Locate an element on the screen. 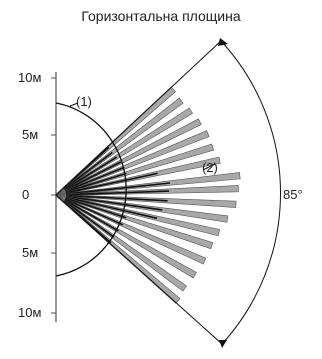  zone-2-leader is located at coordinates (209, 167).